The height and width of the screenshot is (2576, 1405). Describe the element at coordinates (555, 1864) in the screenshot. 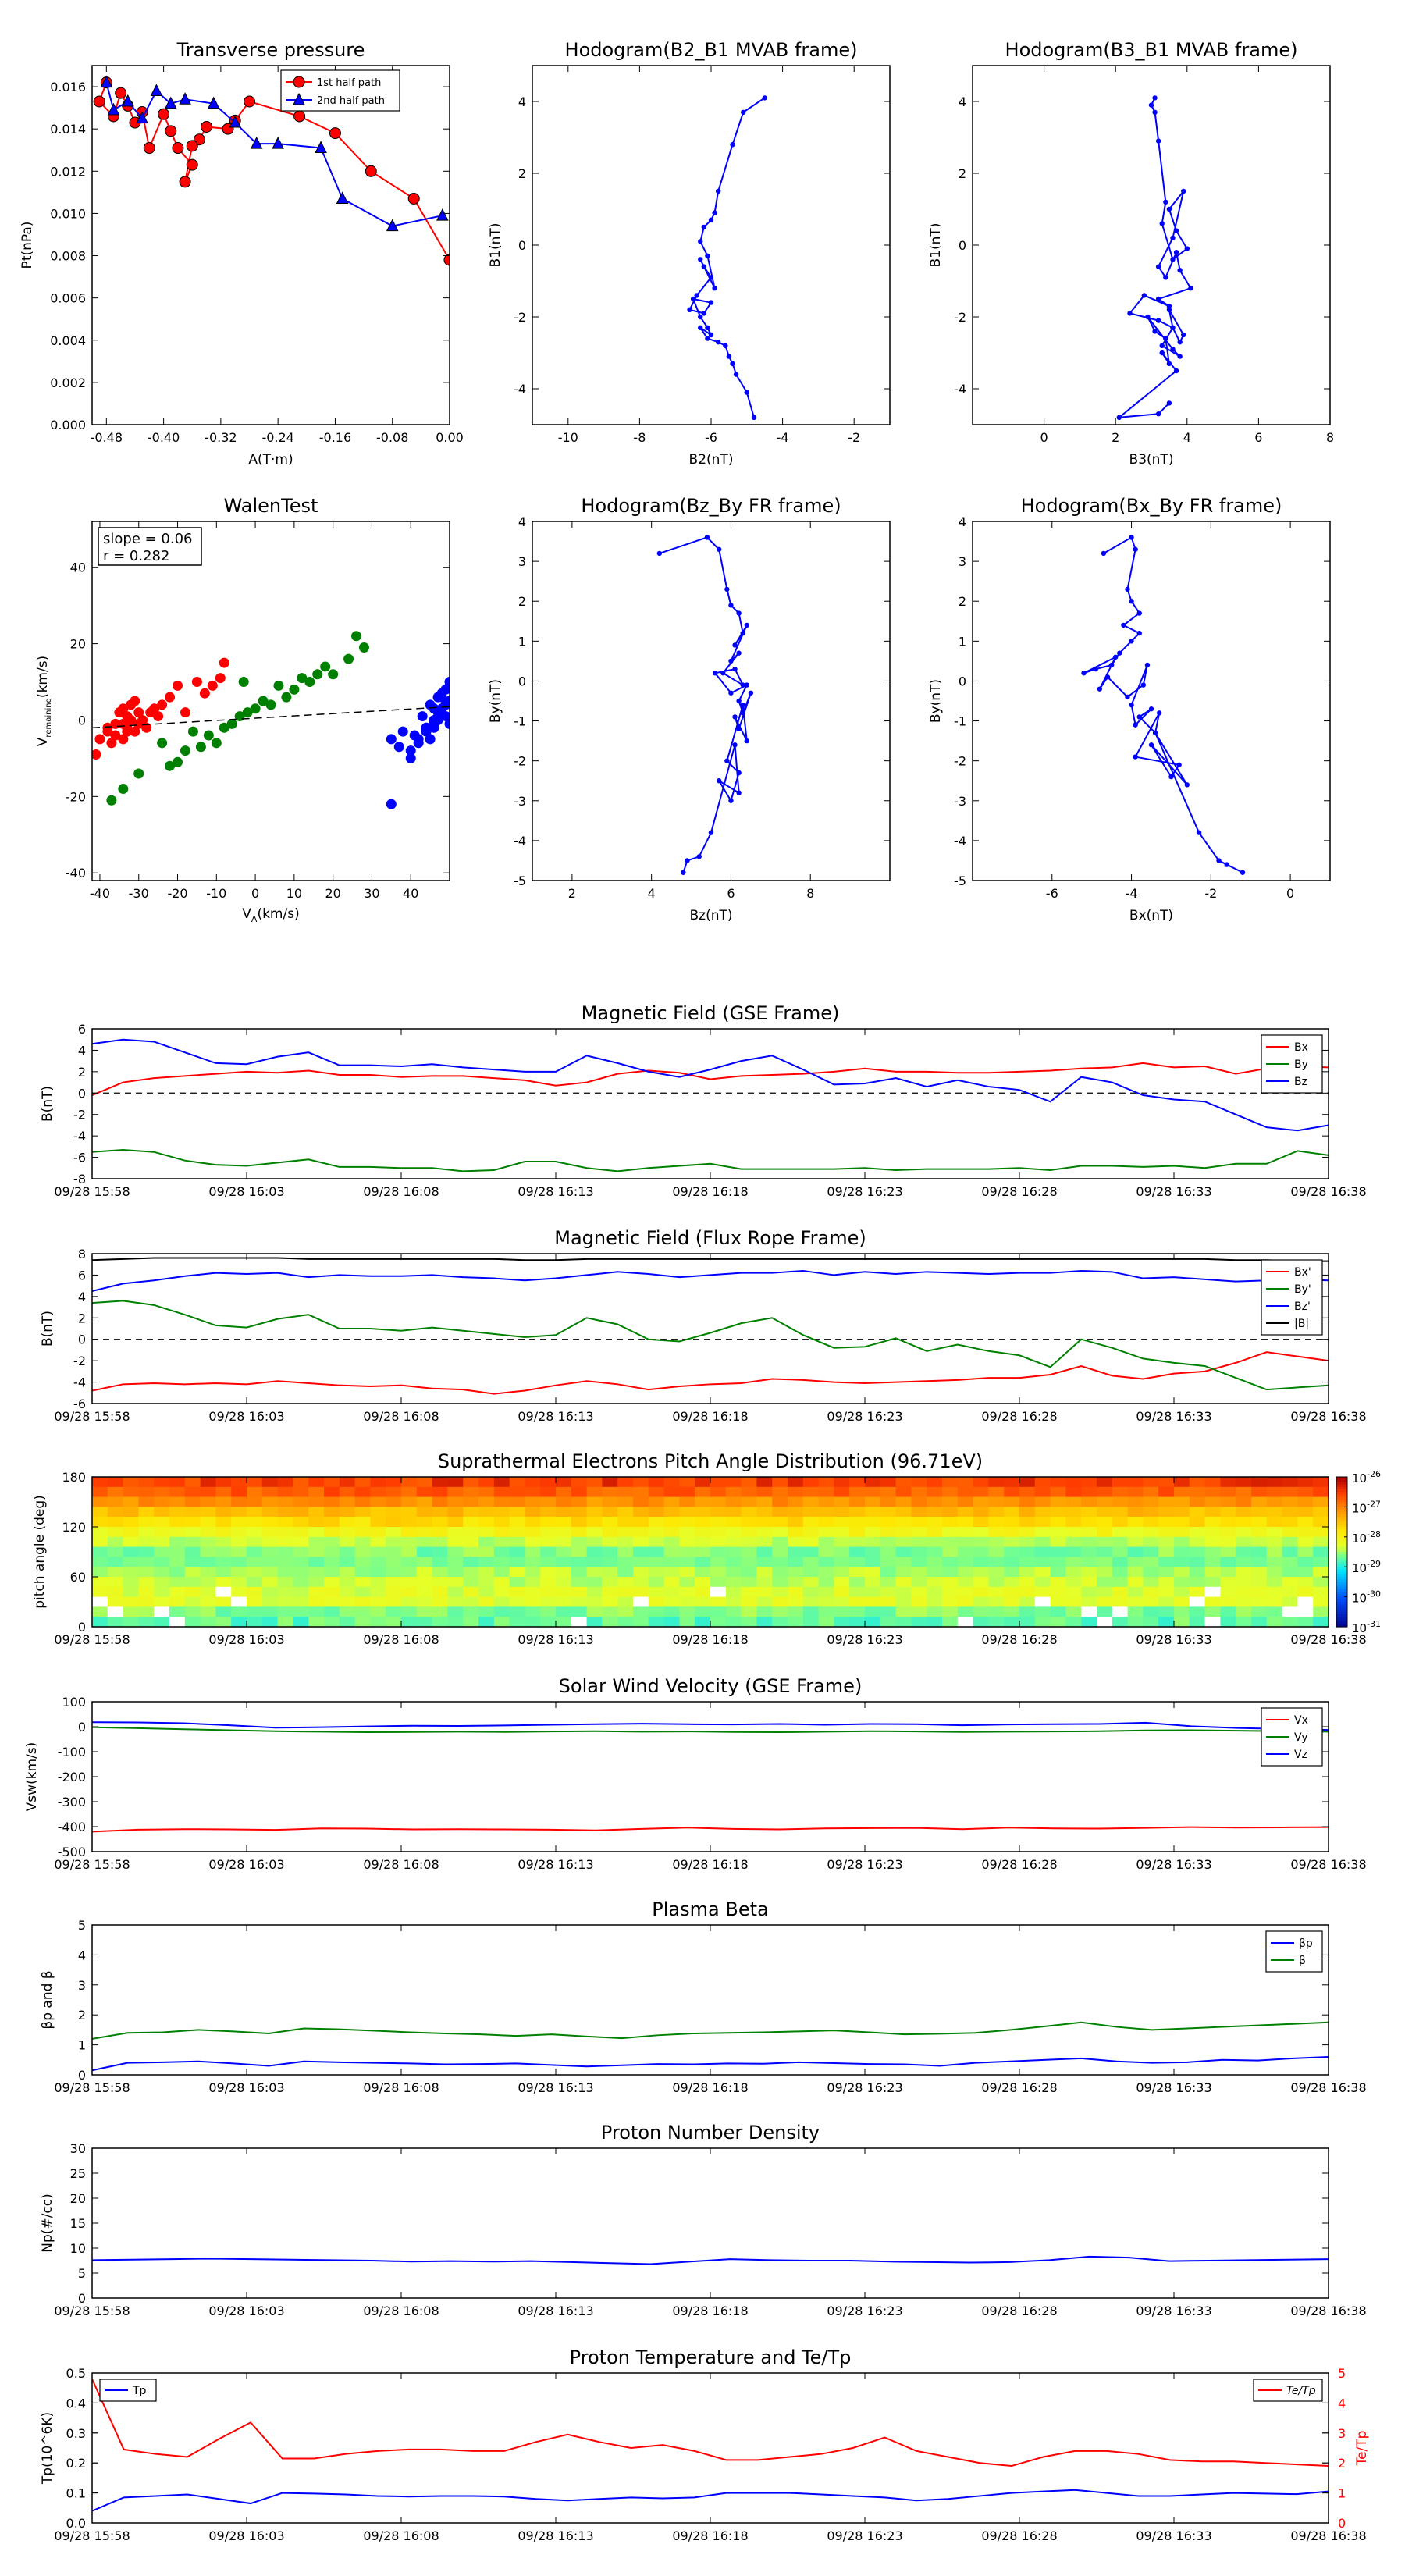

I see `vsw-xtick-label: 09/28 16:13` at that location.